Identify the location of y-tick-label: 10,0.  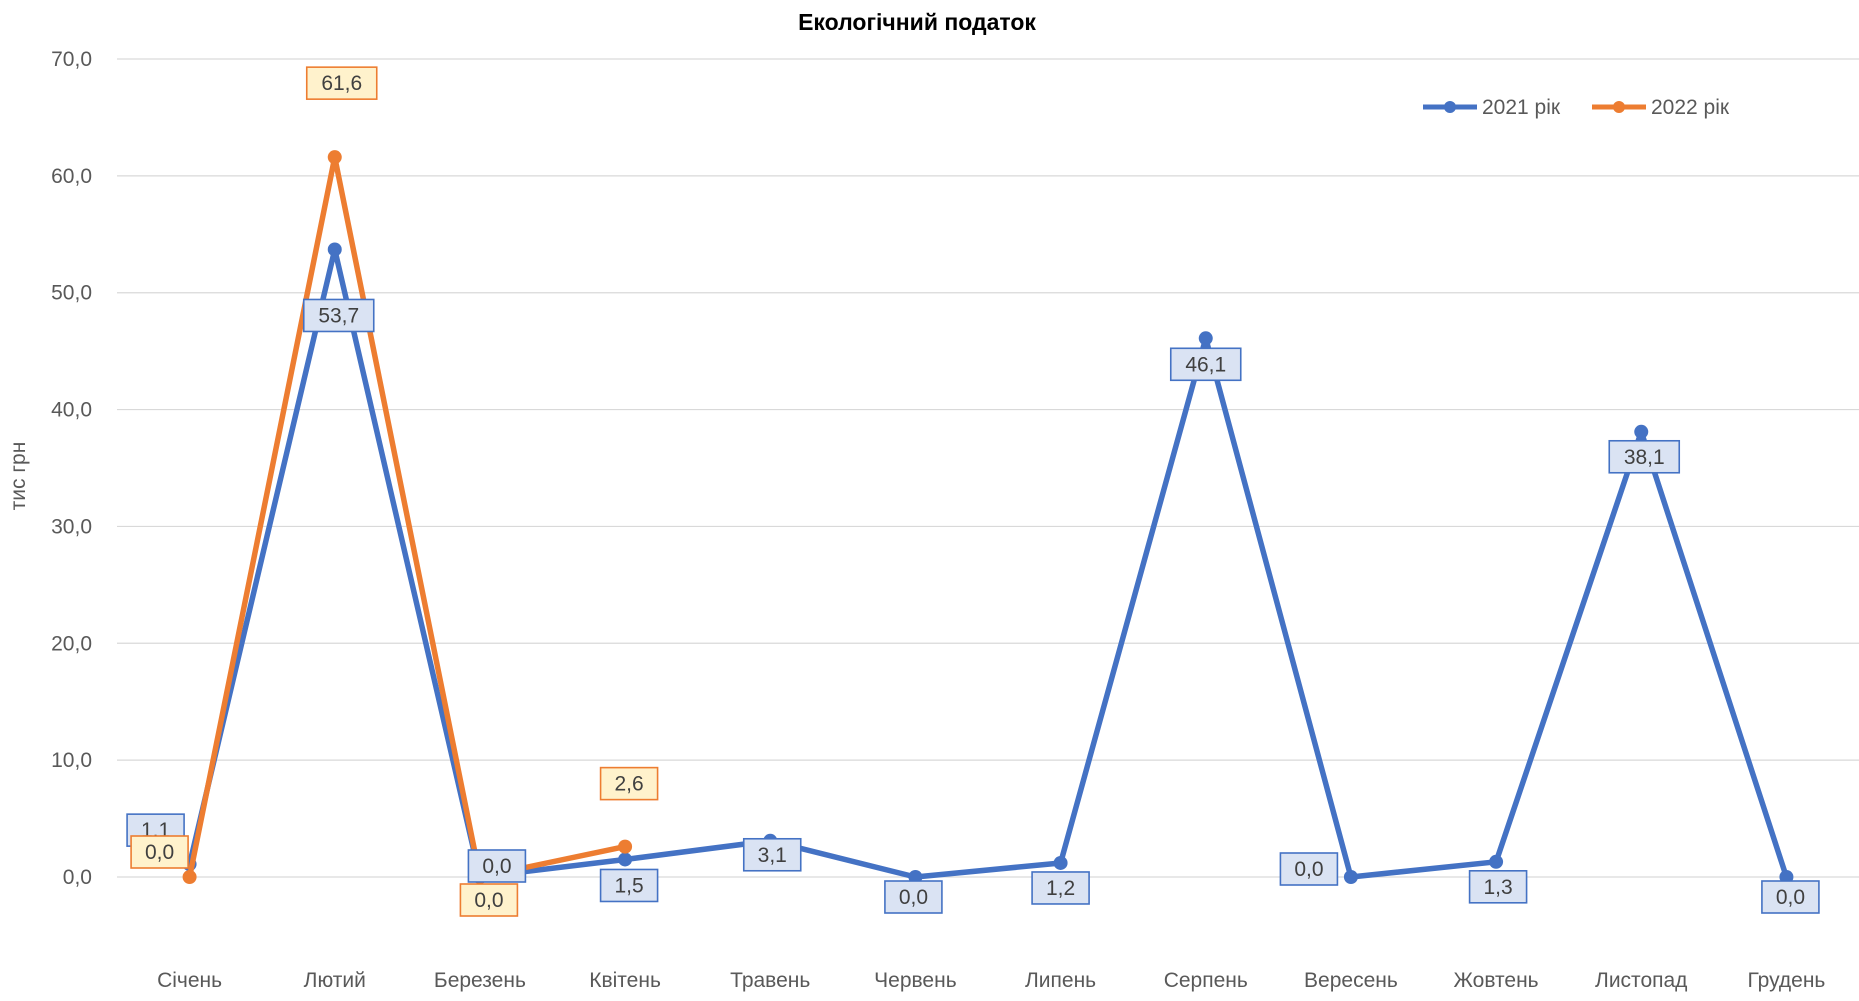
(71, 760).